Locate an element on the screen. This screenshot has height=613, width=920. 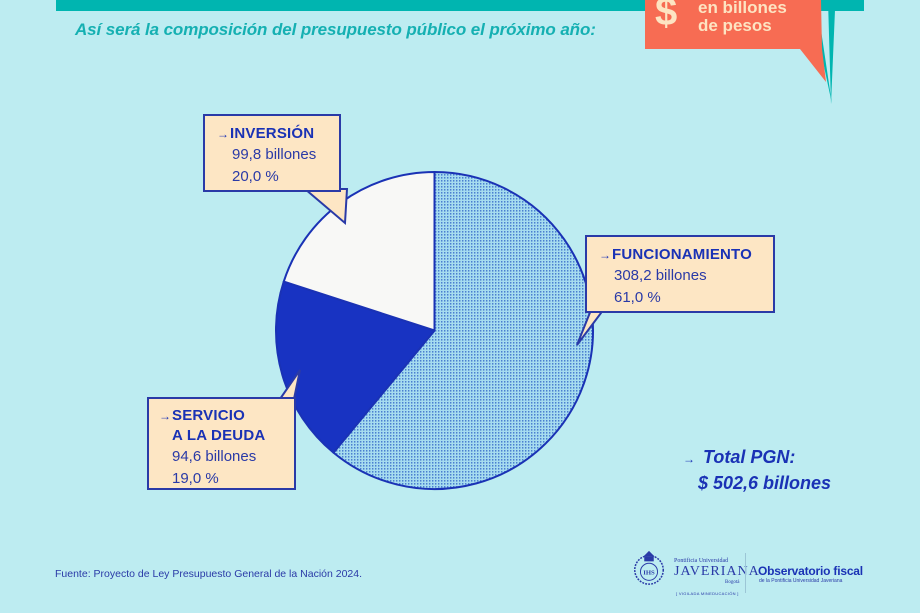
observatorio-subtitle: de la Pontificia Universidad Javeriana is located at coordinates (801, 581).